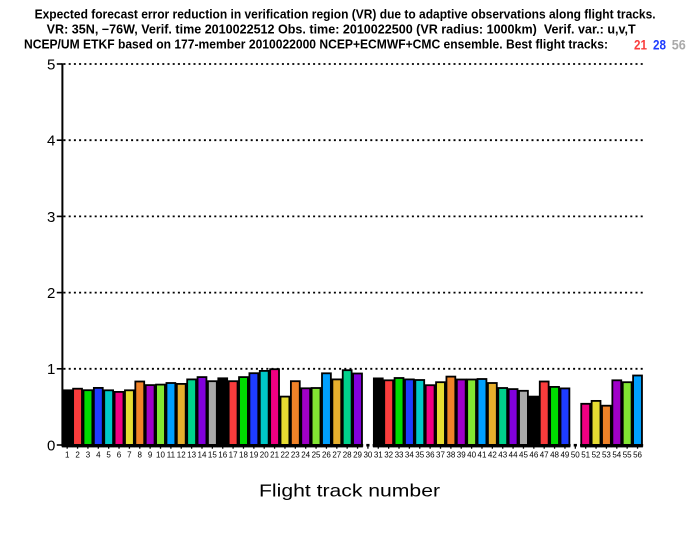 Image resolution: width=700 pixels, height=545 pixels. What do you see at coordinates (222, 455) in the screenshot?
I see `svg-text: 16` at bounding box center [222, 455].